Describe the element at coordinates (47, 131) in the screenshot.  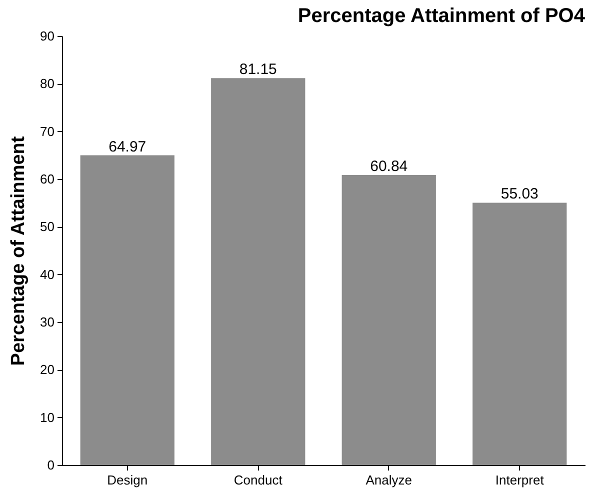
I see `y-tick-label: 70` at that location.